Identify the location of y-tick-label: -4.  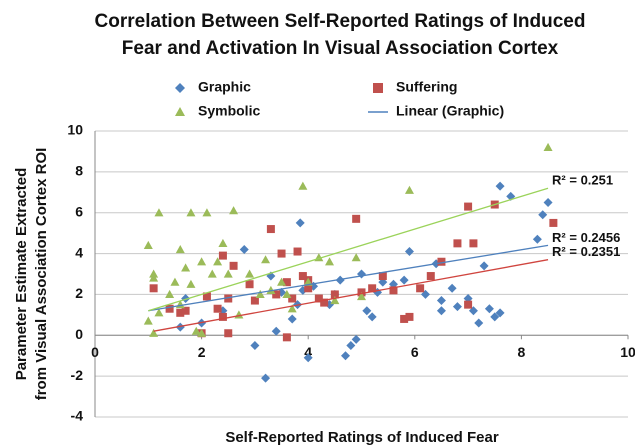
(77, 416).